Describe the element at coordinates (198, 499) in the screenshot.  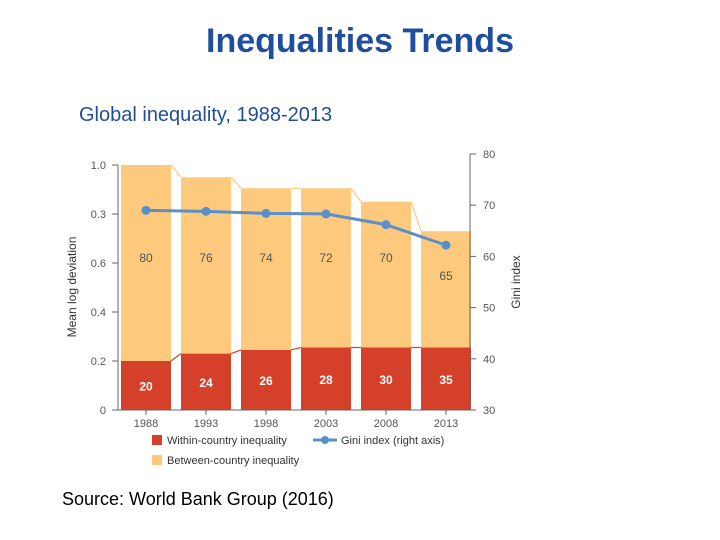
I see `source-note: Source: World Bank Group (2016)` at that location.